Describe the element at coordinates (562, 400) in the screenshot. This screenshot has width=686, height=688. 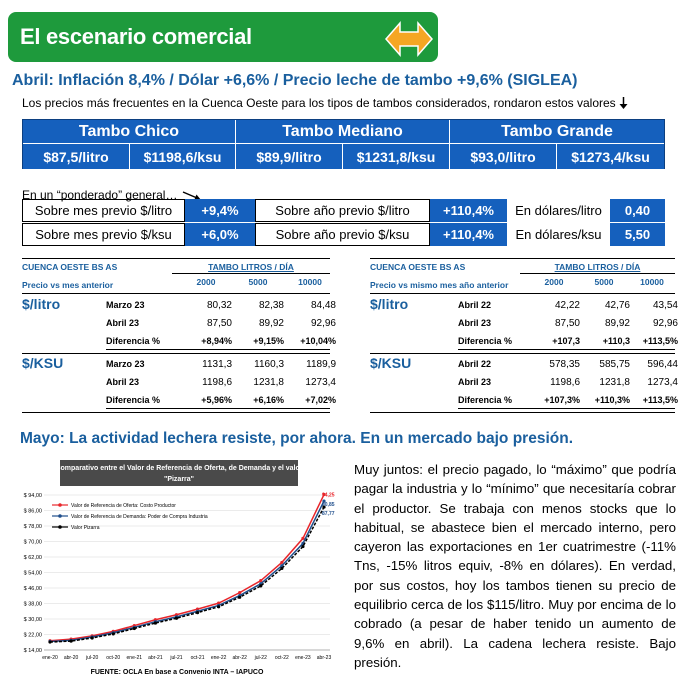
I see `table-cell: +107,3%` at that location.